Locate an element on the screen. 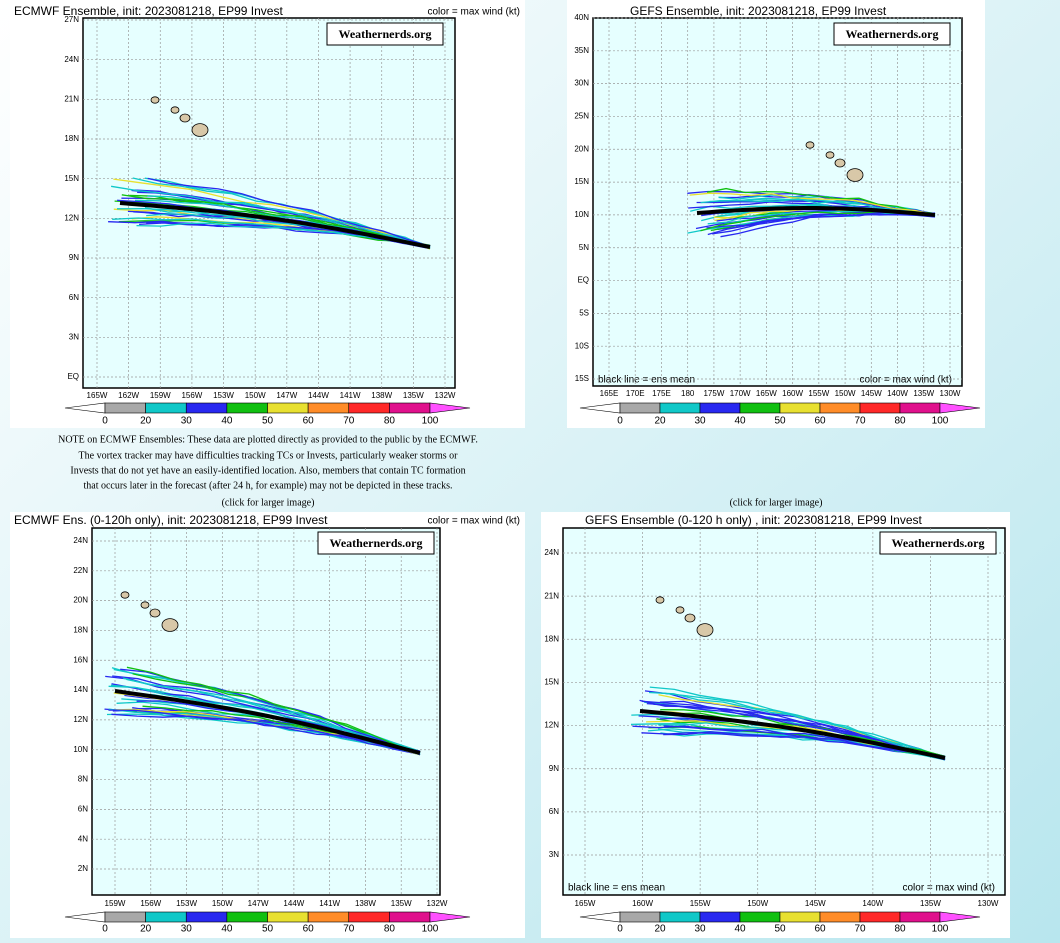  lon-label: 147W is located at coordinates (258, 903).